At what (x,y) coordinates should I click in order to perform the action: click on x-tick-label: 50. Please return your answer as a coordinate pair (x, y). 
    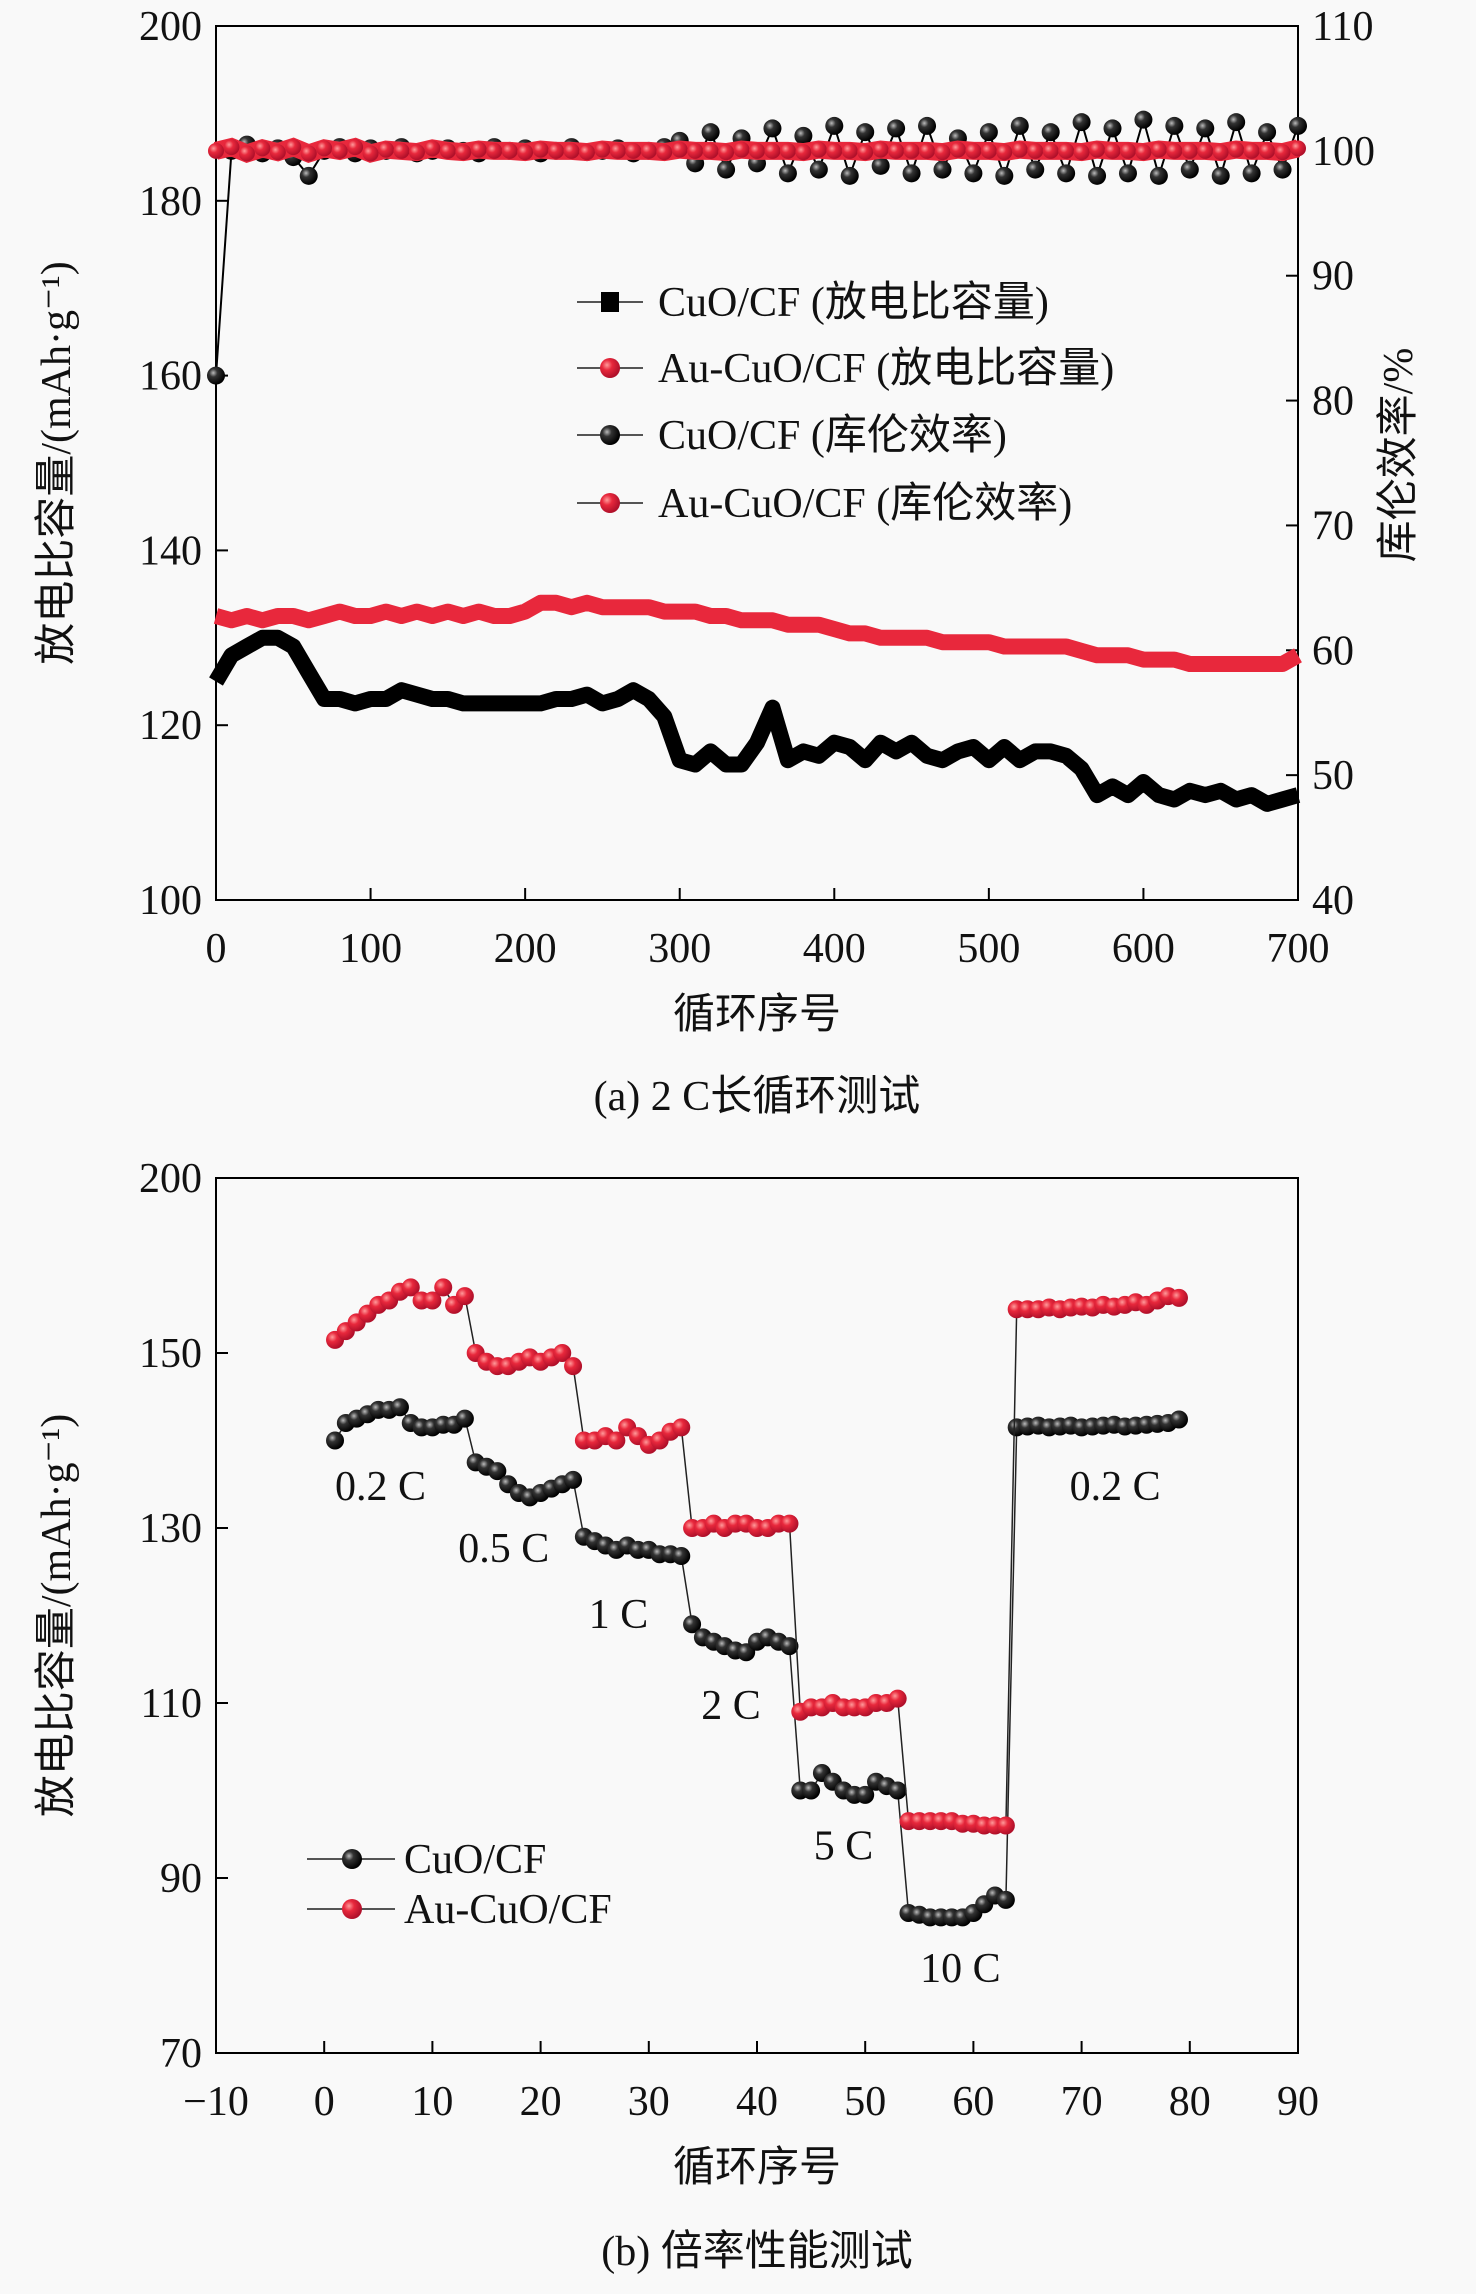
    Looking at the image, I should click on (865, 2102).